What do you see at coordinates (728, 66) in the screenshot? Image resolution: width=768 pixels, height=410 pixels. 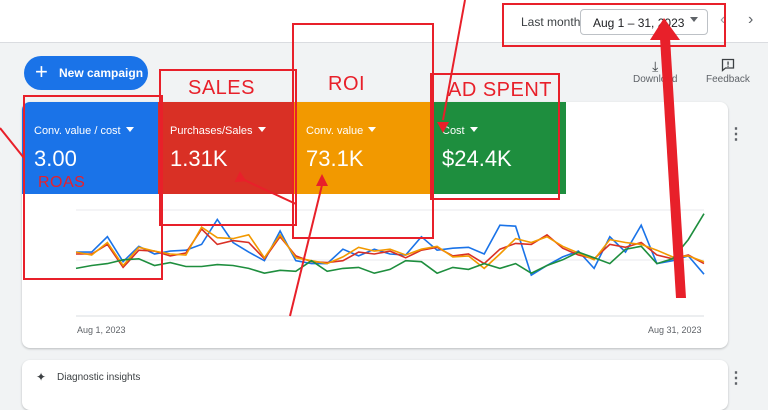 I see `feedback-icon` at bounding box center [728, 66].